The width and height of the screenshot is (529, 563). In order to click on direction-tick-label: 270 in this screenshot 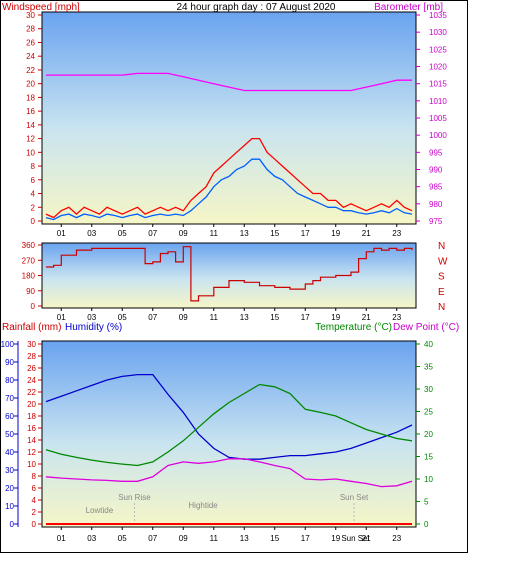, I will do `click(29, 260)`.